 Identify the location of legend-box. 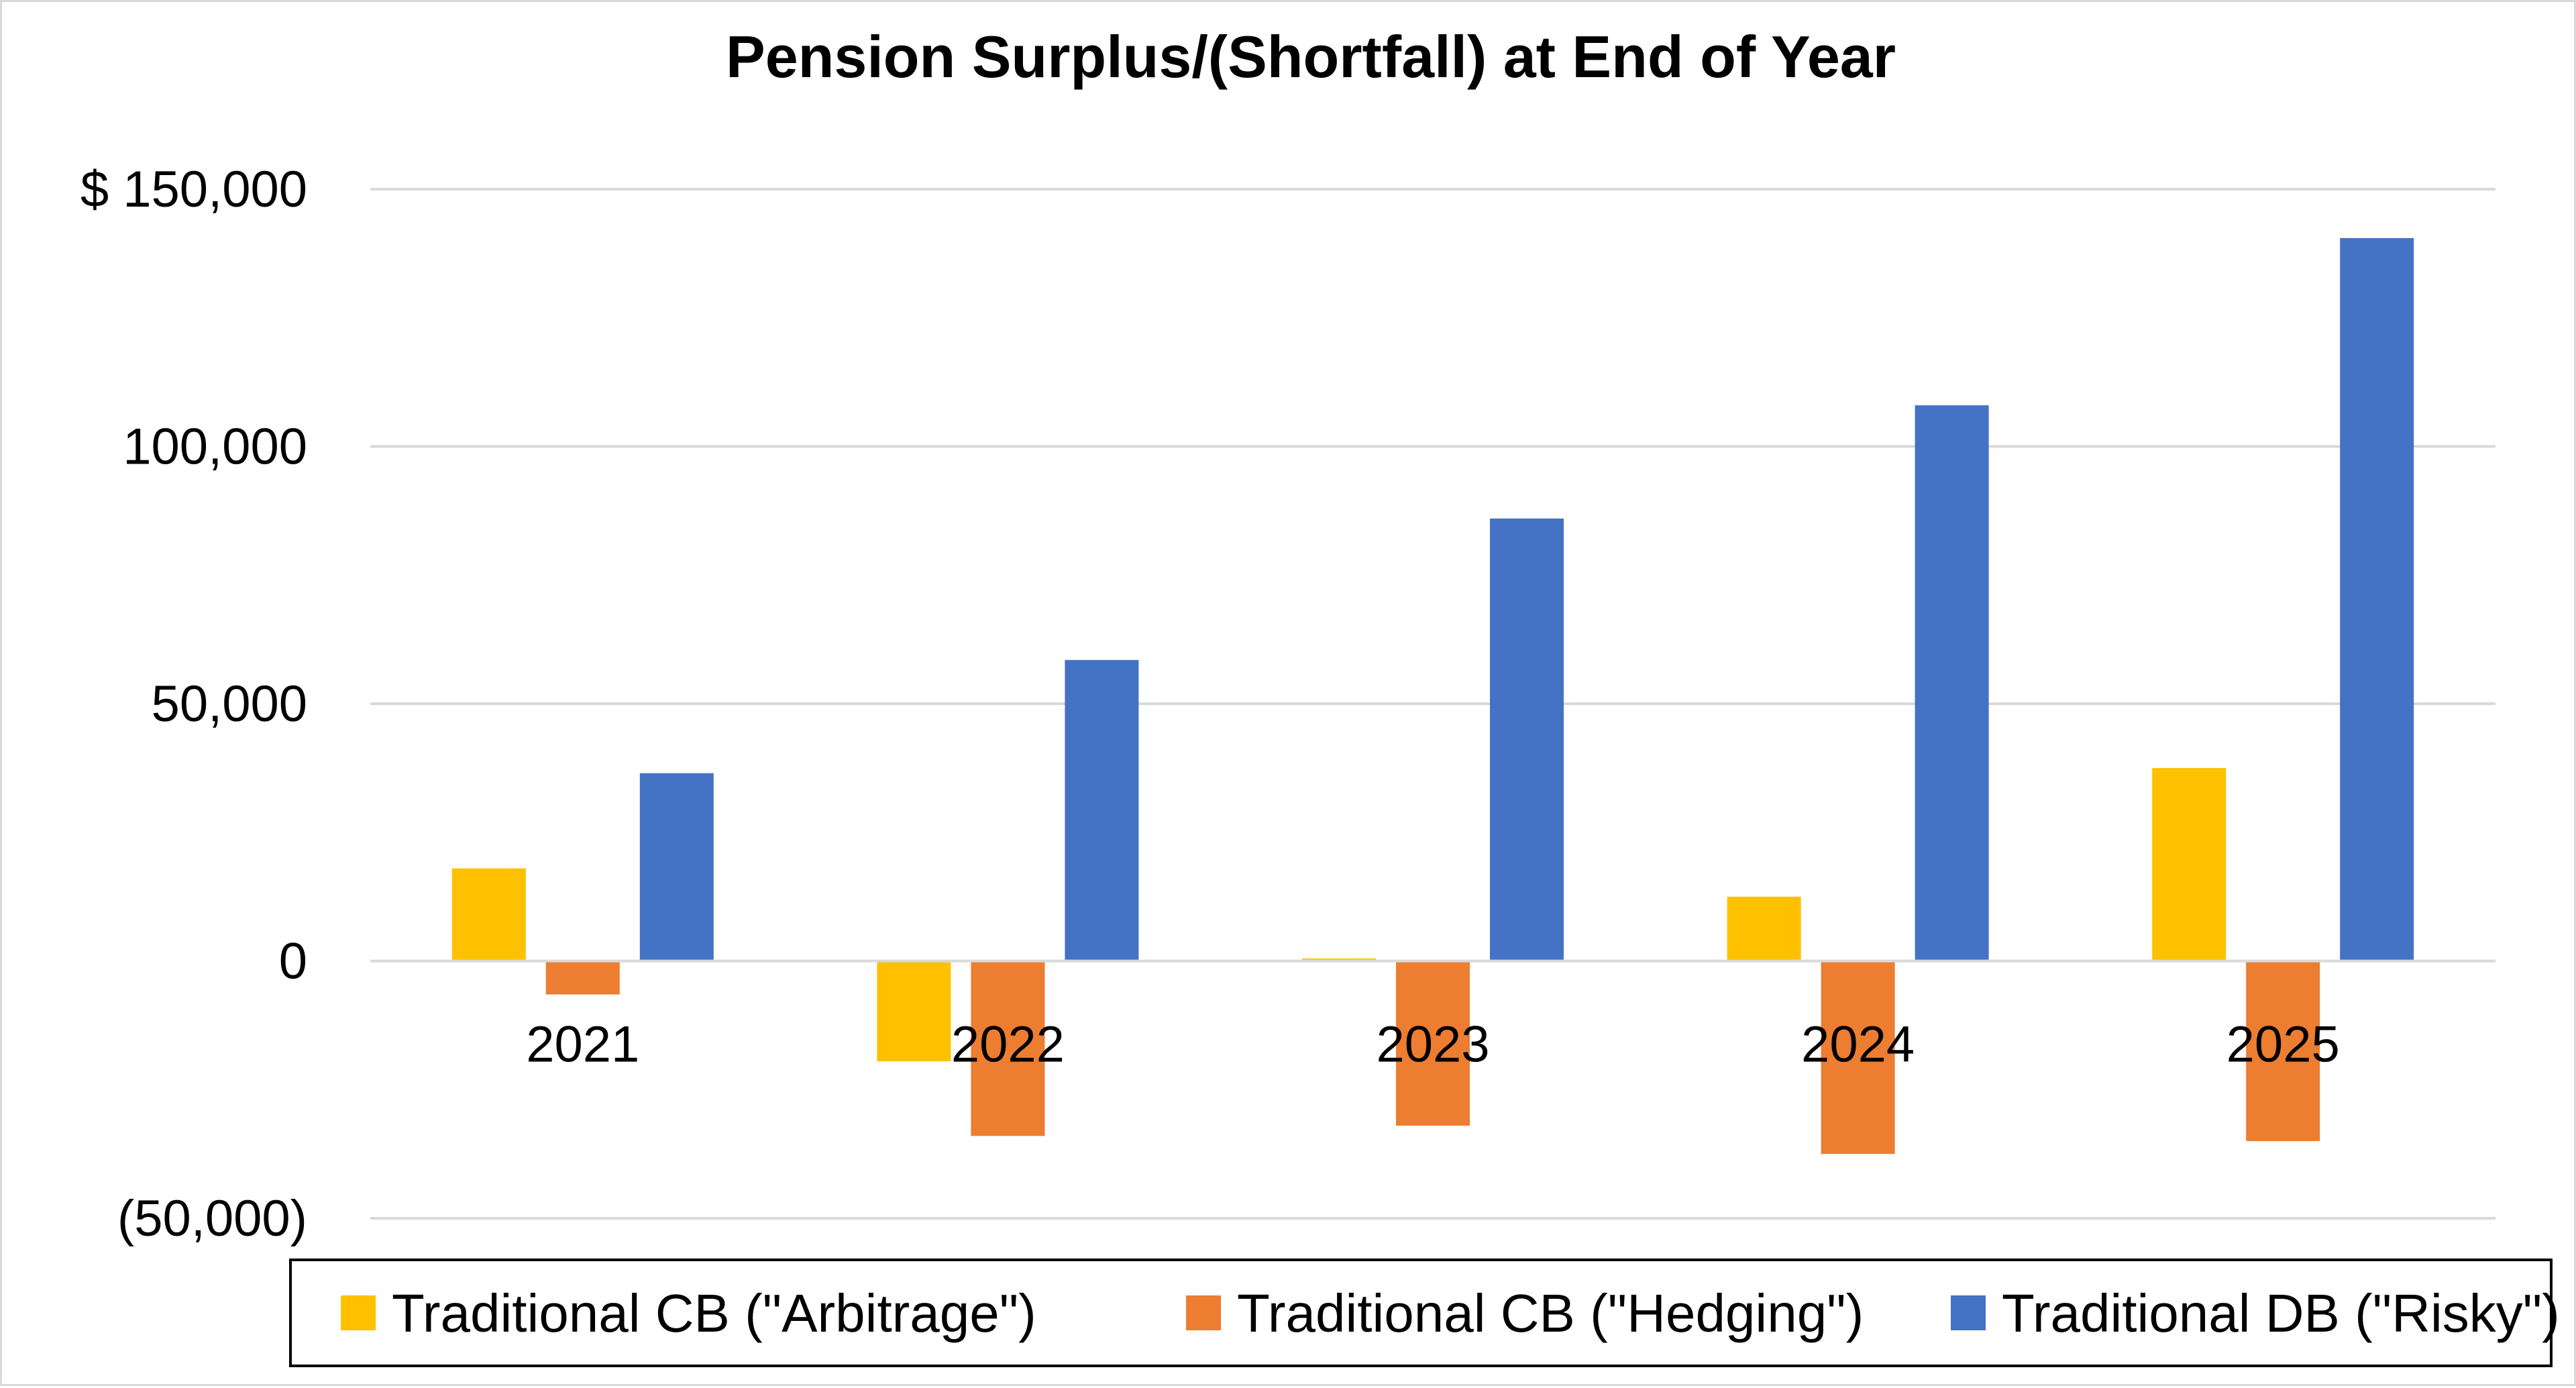
(1421, 1313).